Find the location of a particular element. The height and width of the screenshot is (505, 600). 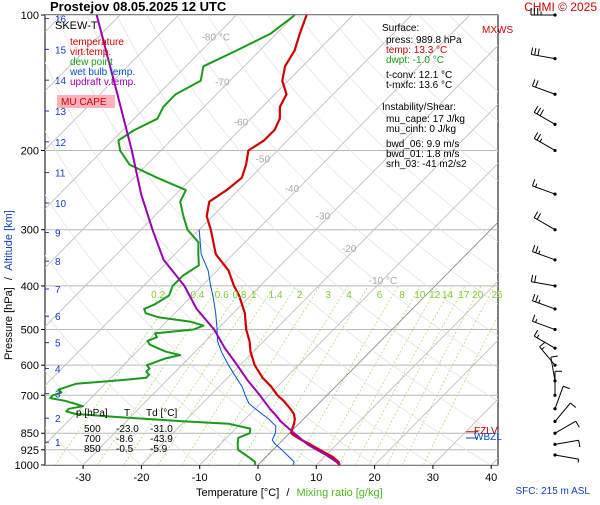

temperature-tick-label: 40 is located at coordinates (491, 478).